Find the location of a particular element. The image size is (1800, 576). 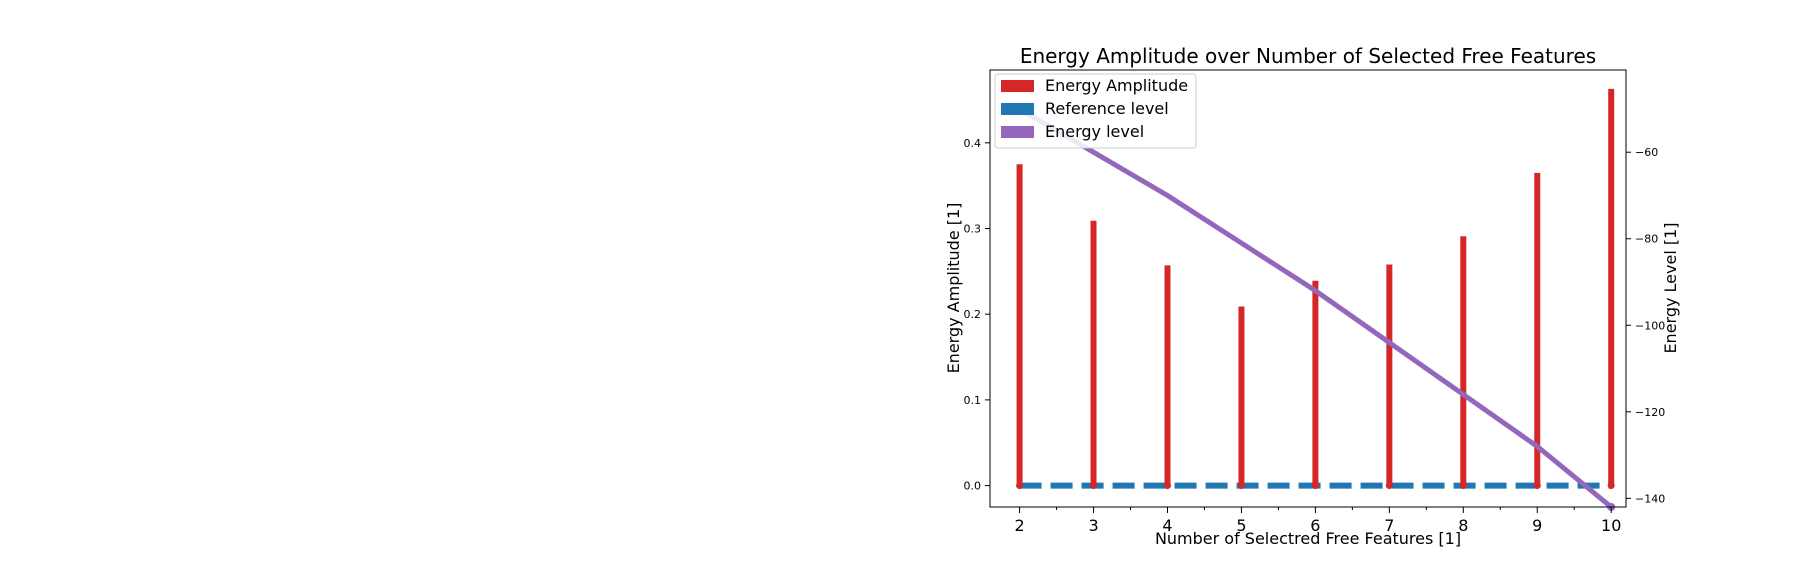

left-tick-label-0: 0.0 is located at coordinates (973, 486).